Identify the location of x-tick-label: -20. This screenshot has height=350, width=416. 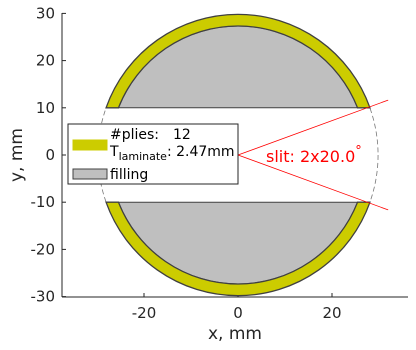
(144, 313).